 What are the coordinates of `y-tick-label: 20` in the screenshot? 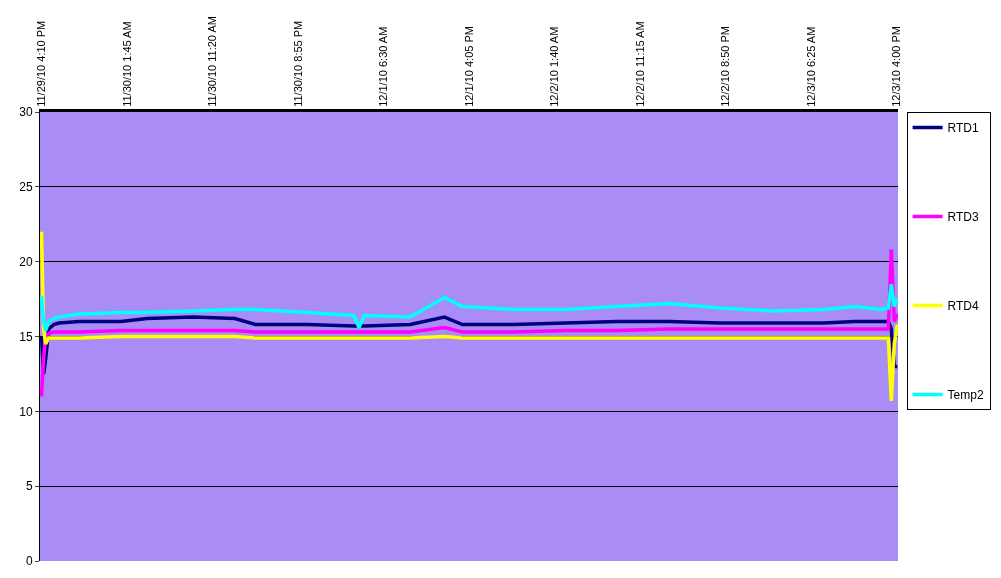 It's located at (26, 261).